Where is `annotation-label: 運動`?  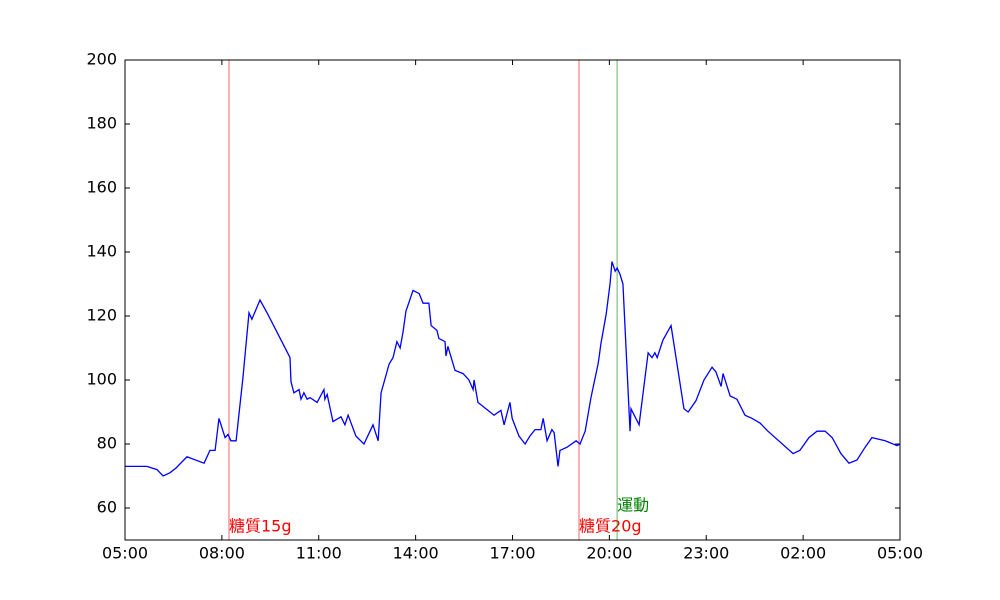
annotation-label: 運動 is located at coordinates (633, 505).